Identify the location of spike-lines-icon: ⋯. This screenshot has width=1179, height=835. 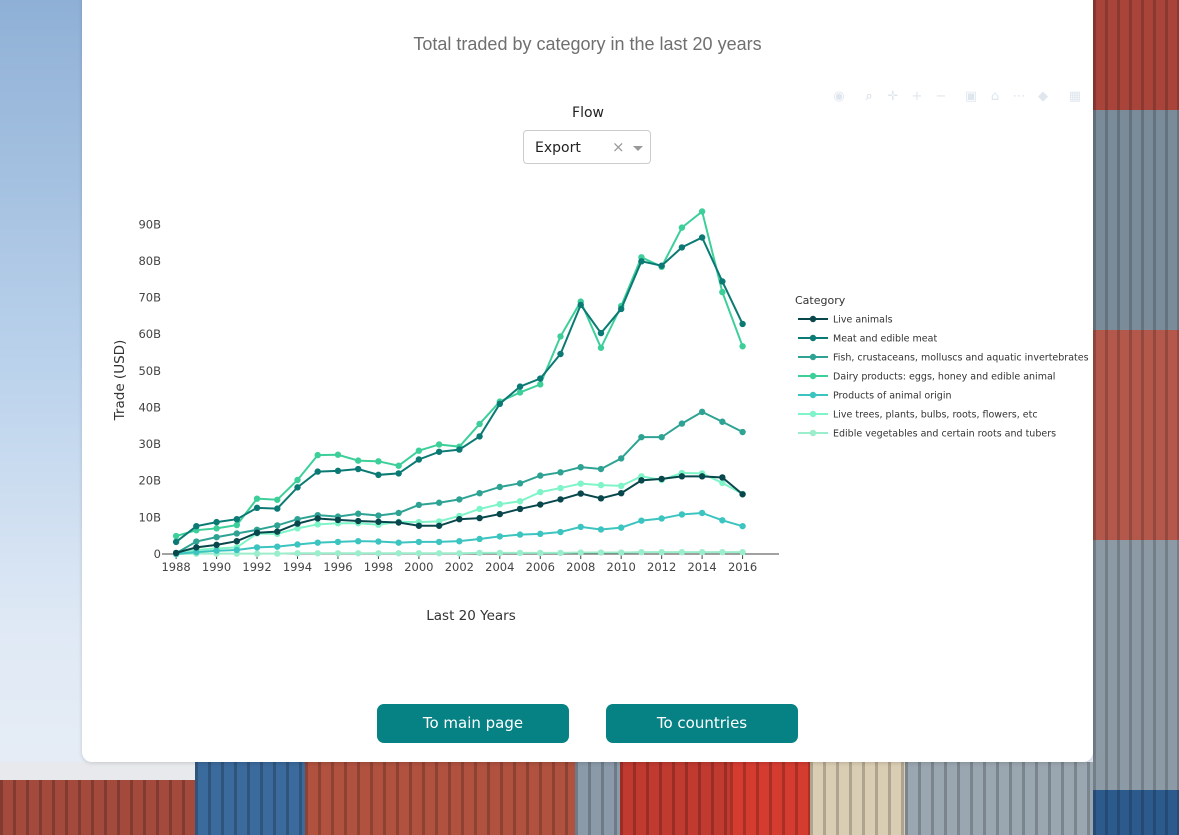
(1019, 96).